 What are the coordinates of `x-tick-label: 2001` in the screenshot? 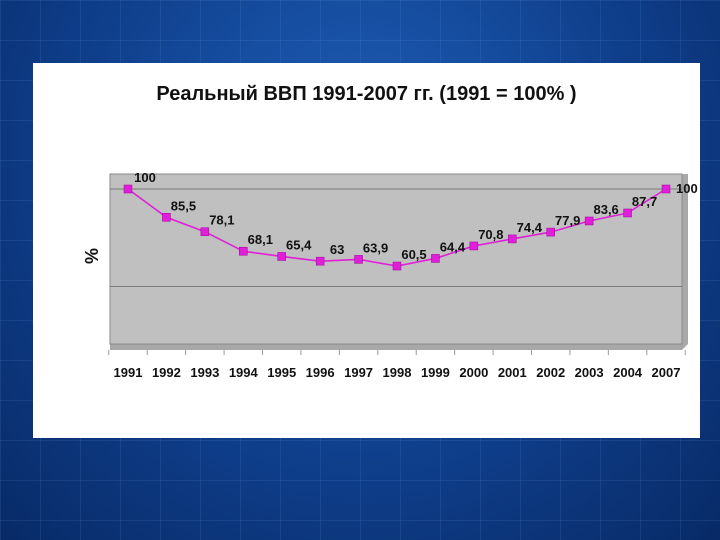 It's located at (512, 372).